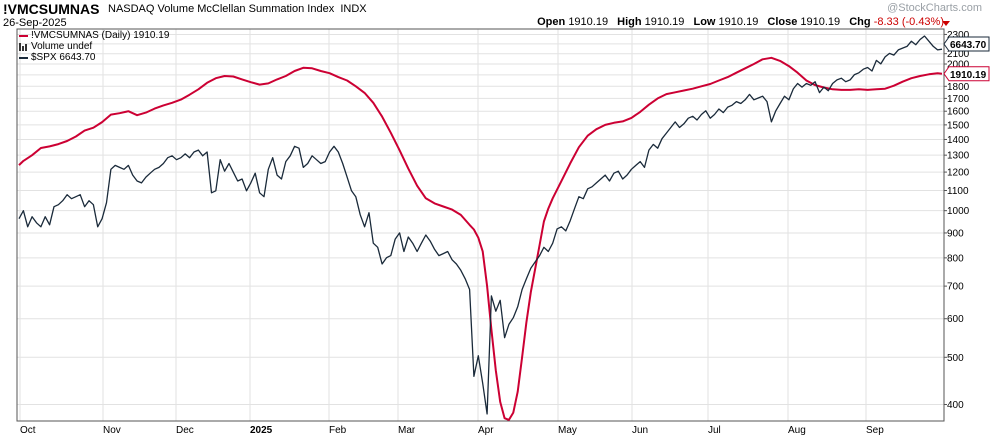 The width and height of the screenshot is (990, 438). Describe the element at coordinates (704, 22) in the screenshot. I see `low-label: Low` at that location.